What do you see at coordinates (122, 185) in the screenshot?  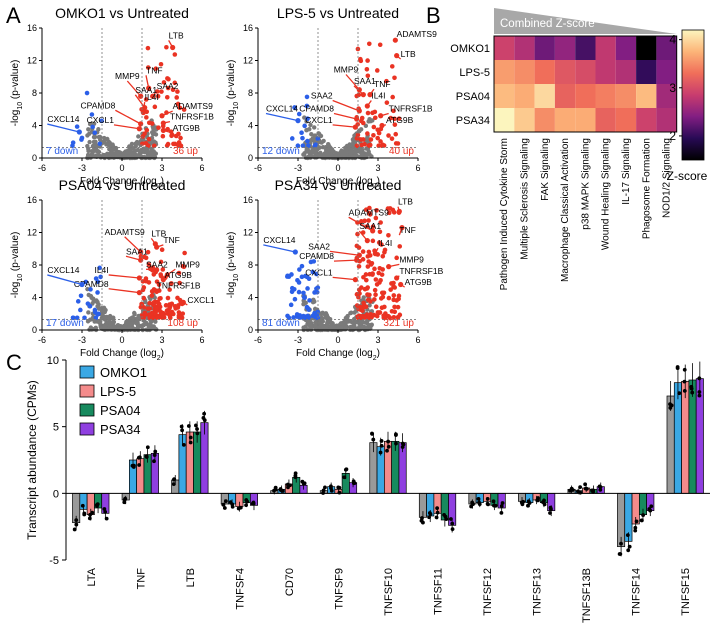 I see `volcano-title: PSA04 vs Untreated` at bounding box center [122, 185].